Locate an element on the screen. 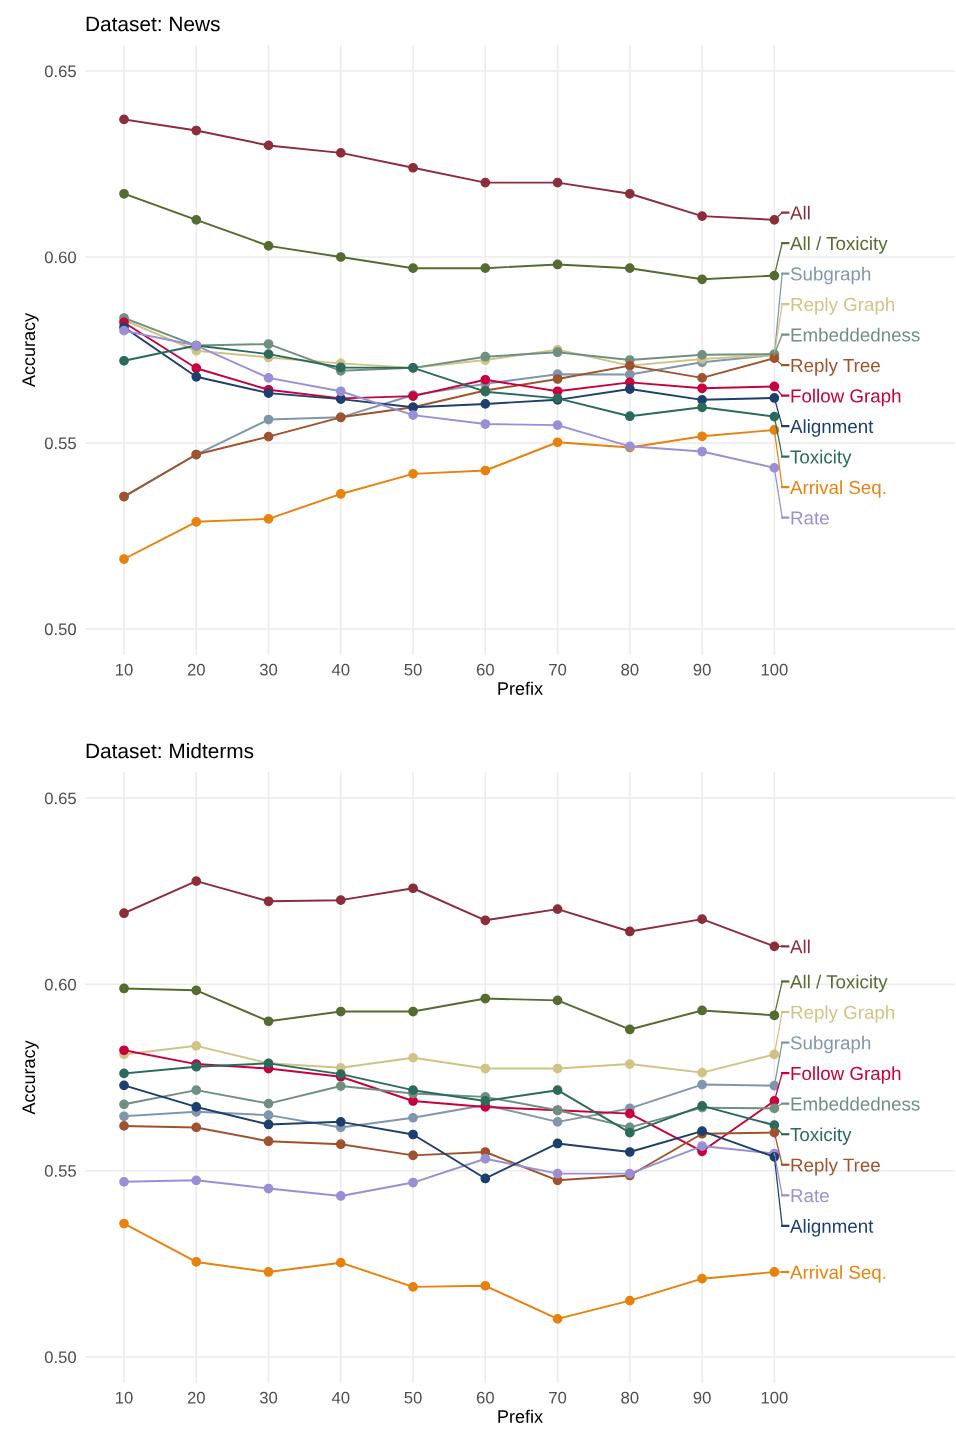  chart-title: Dataset: News is located at coordinates (153, 24).